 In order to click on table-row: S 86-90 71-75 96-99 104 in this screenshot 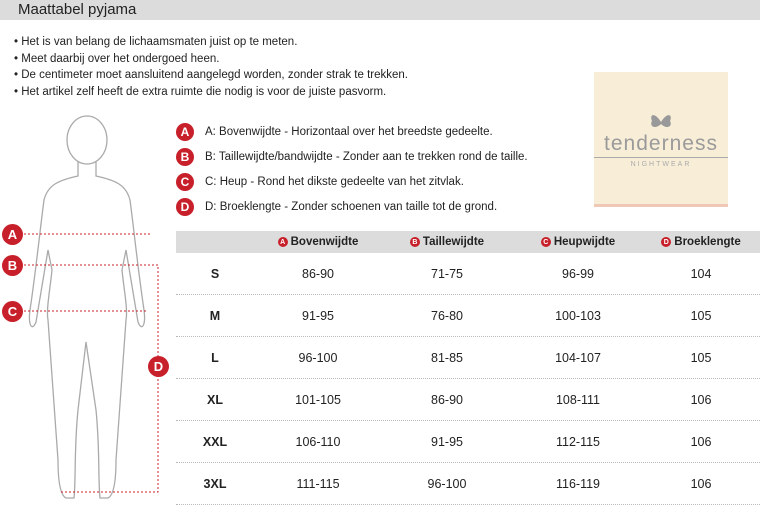, I will do `click(468, 274)`.